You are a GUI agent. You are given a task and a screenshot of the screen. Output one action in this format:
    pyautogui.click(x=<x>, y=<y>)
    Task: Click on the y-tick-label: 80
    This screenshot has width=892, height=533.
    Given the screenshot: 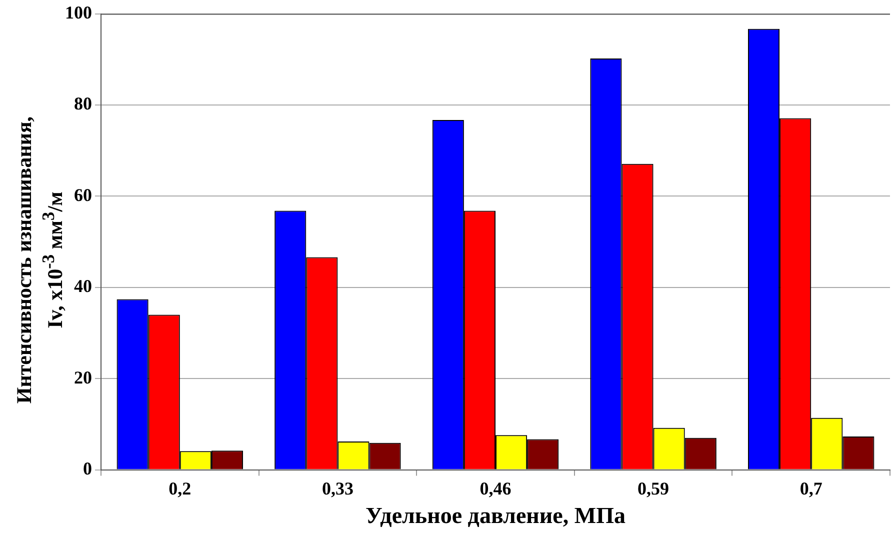 What is the action you would take?
    pyautogui.click(x=83, y=104)
    